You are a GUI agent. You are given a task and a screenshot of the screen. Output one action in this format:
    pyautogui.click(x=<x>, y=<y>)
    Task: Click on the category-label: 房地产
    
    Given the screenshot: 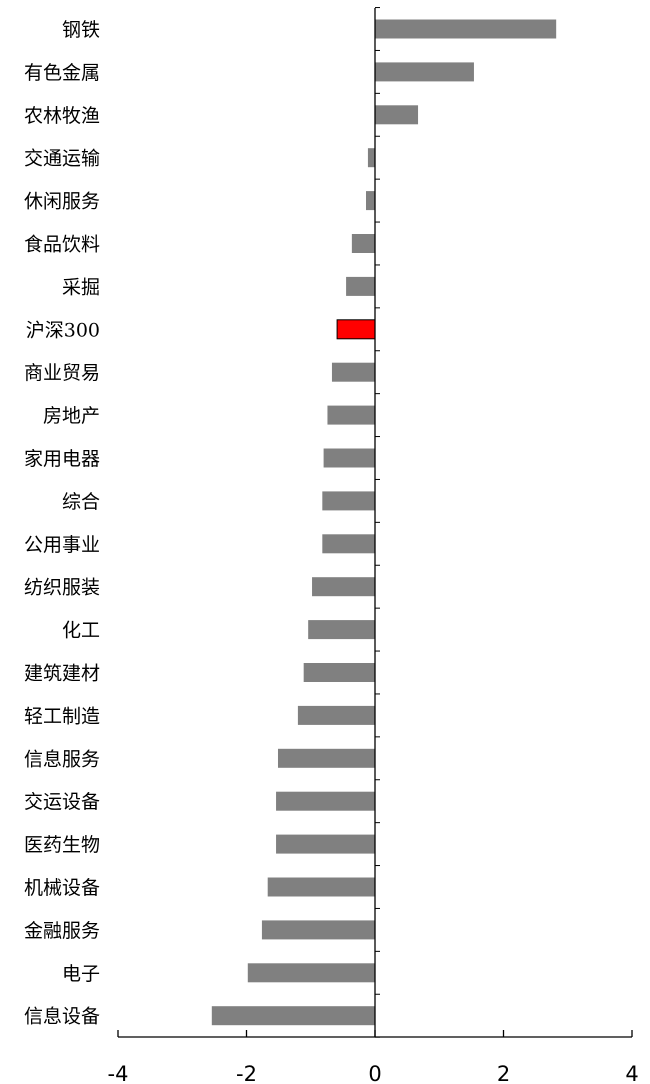 What is the action you would take?
    pyautogui.click(x=71, y=416)
    